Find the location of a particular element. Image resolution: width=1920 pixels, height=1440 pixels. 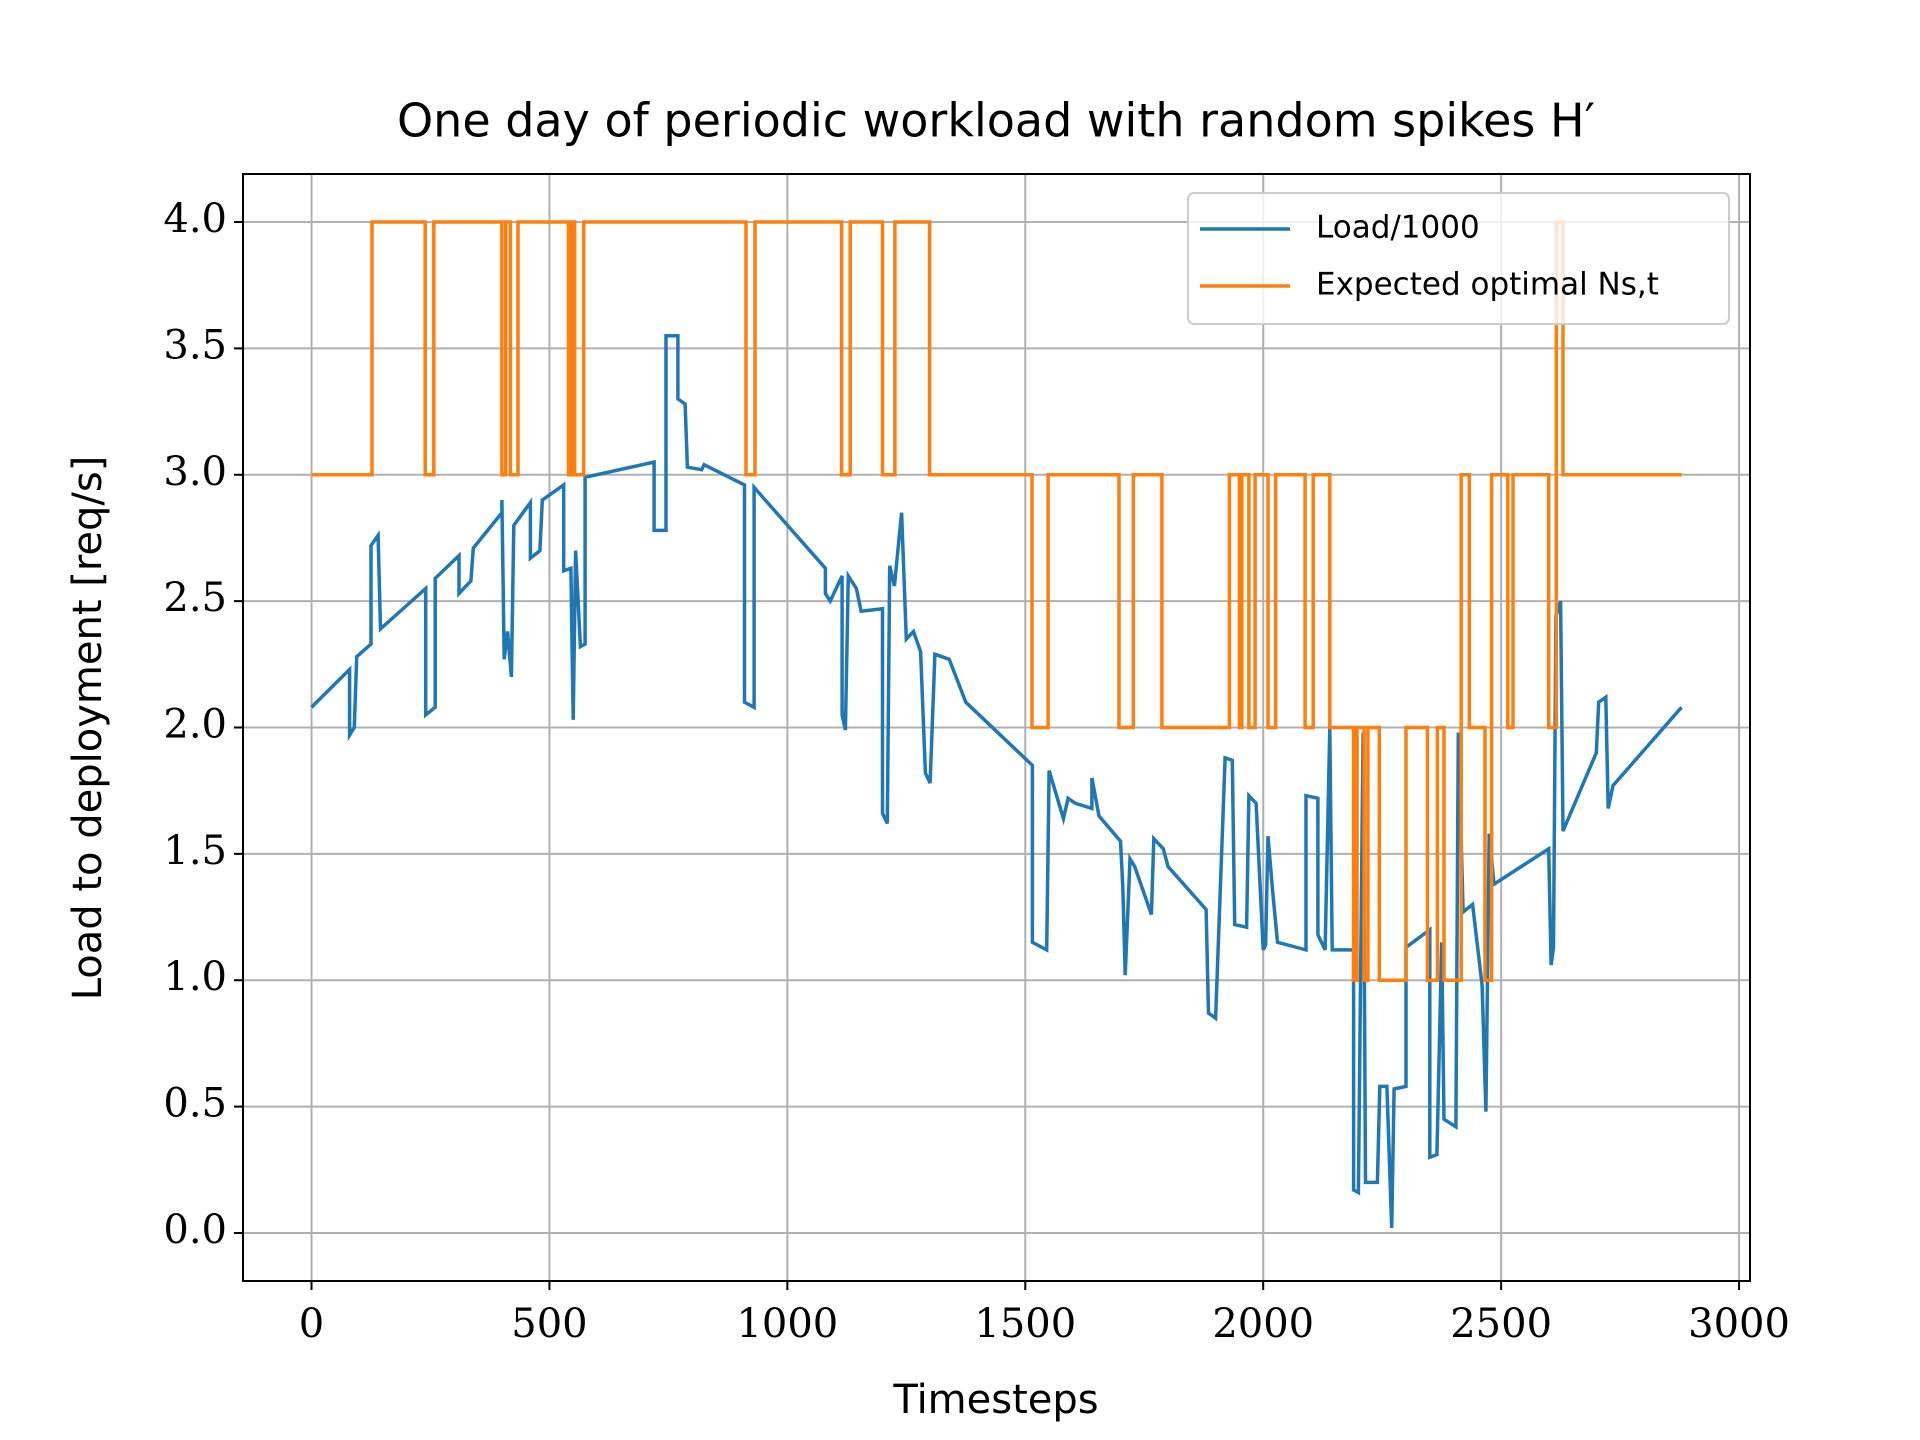

y-tick-label: 1.0 is located at coordinates (195, 977).